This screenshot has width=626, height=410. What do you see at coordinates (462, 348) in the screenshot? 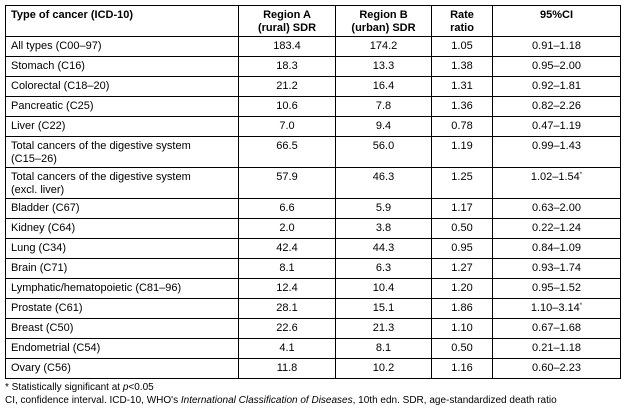
I see `cell-rate-ratio: 0.50` at bounding box center [462, 348].